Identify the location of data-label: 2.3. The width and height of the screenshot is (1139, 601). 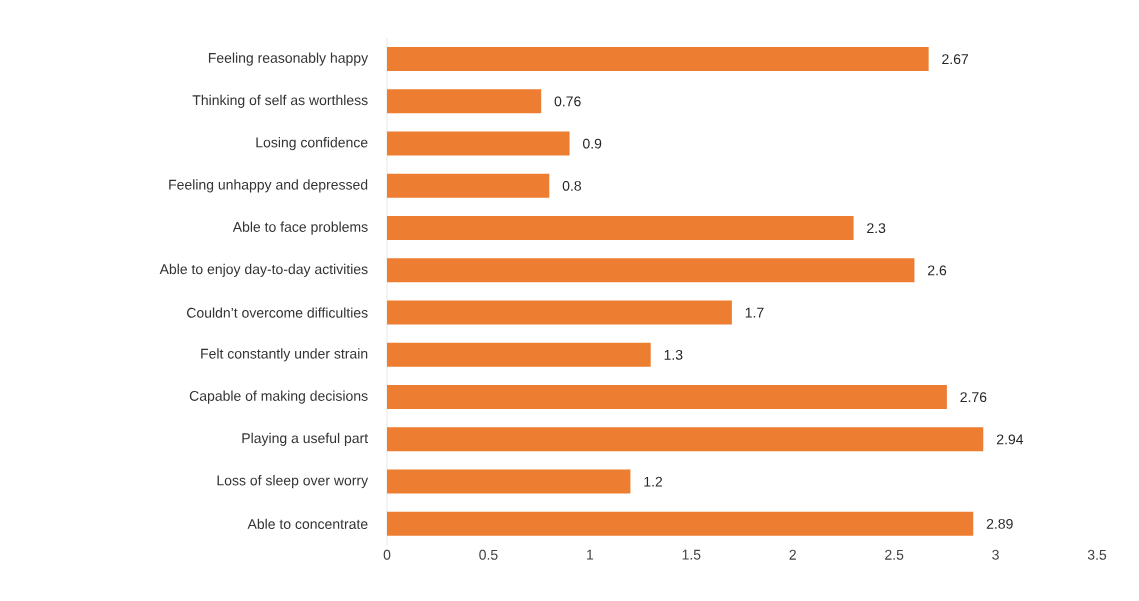
(876, 228).